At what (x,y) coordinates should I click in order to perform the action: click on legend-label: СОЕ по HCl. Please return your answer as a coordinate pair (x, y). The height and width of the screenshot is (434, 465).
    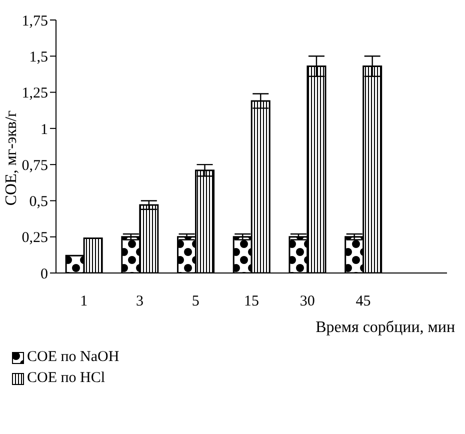
    Looking at the image, I should click on (66, 378).